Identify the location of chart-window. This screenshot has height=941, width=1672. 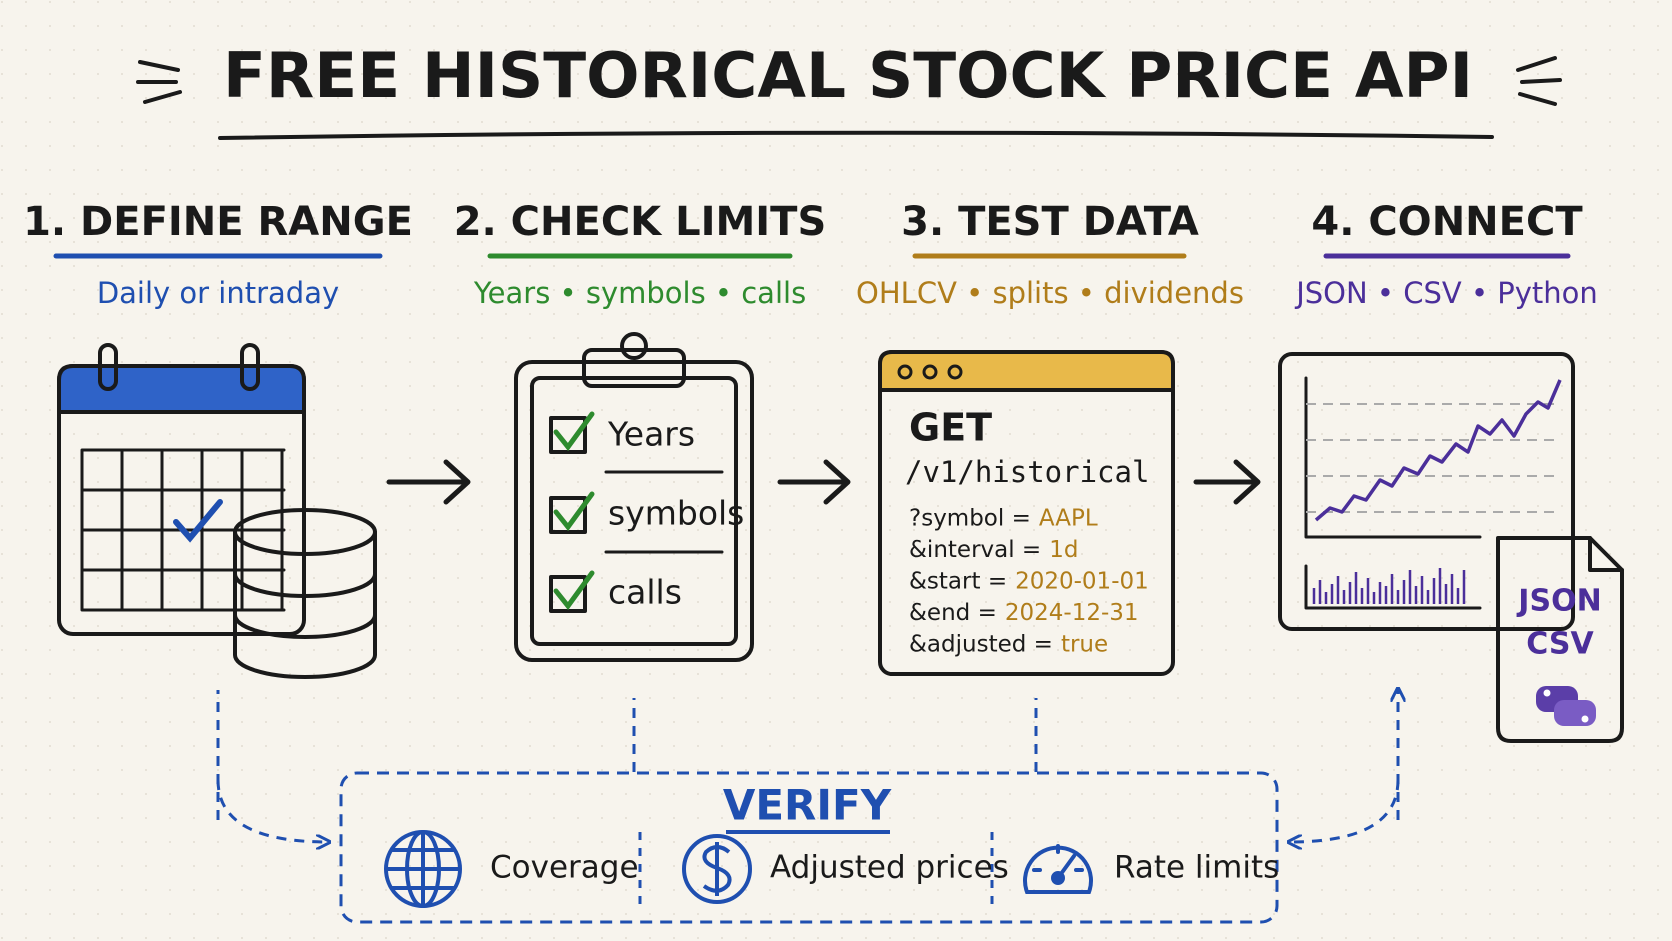
(1426, 491).